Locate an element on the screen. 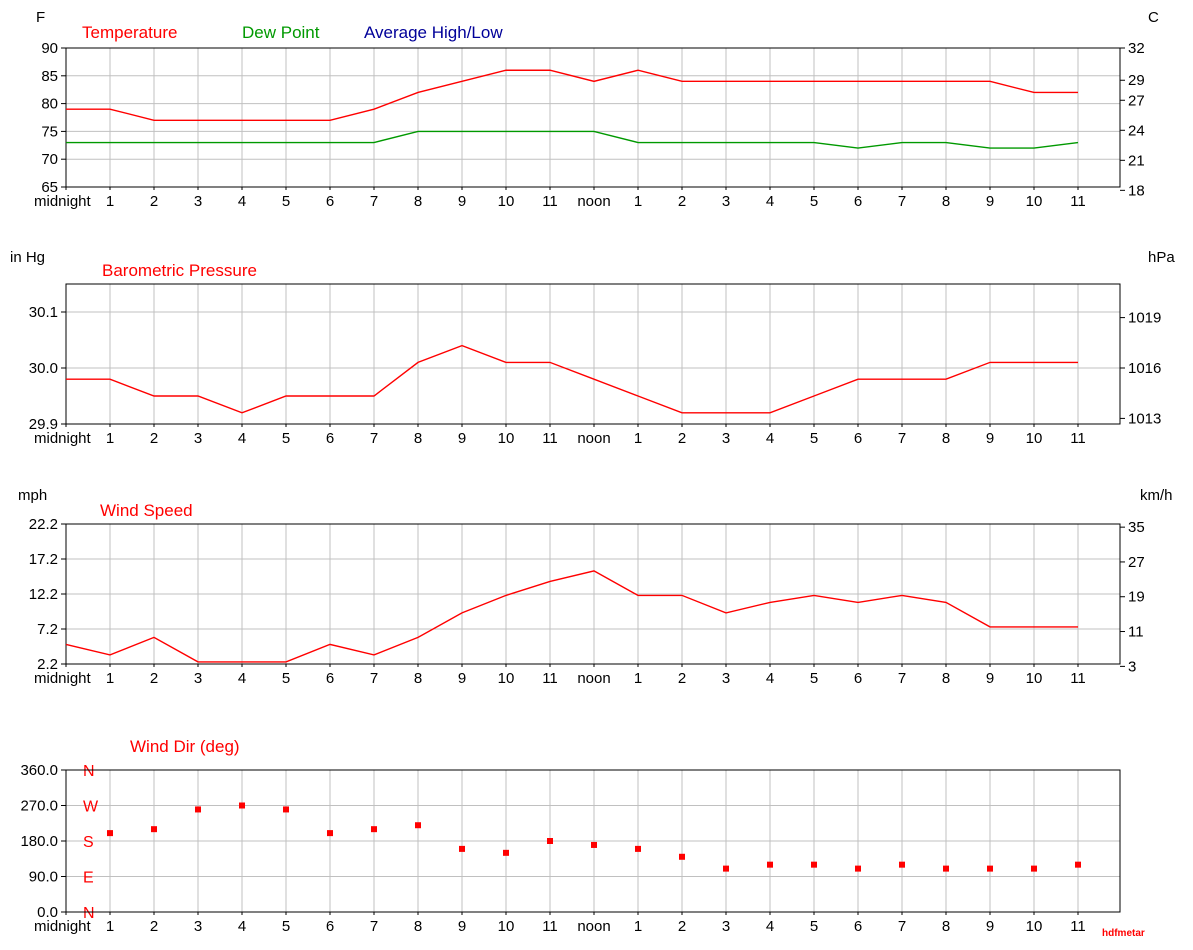 This screenshot has height=950, width=1193. right-y-tick-label: 1013 is located at coordinates (1144, 418).